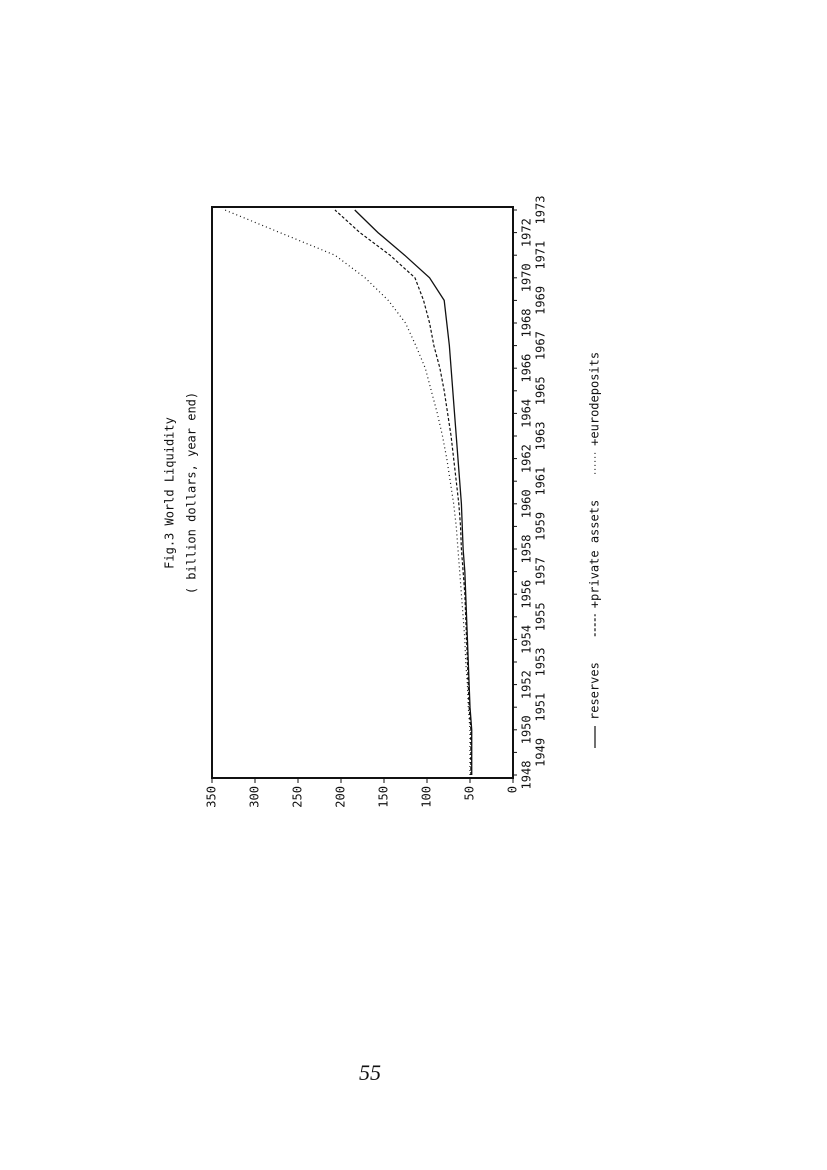 This screenshot has height=1170, width=827. I want to click on y-tick-label: 300, so click(255, 797).